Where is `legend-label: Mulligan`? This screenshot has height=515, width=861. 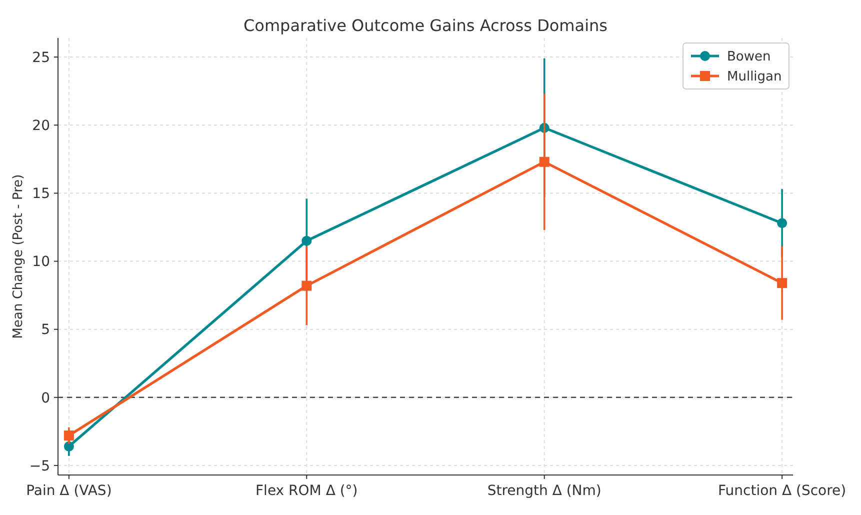 legend-label: Mulligan is located at coordinates (754, 77).